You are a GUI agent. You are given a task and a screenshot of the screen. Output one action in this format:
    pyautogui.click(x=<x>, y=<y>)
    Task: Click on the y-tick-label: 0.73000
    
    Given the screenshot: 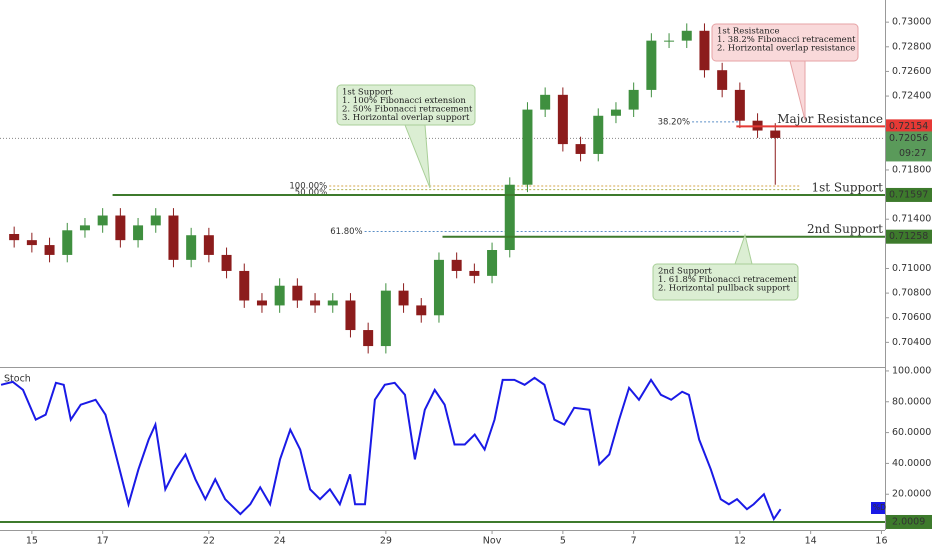 What is the action you would take?
    pyautogui.click(x=911, y=22)
    